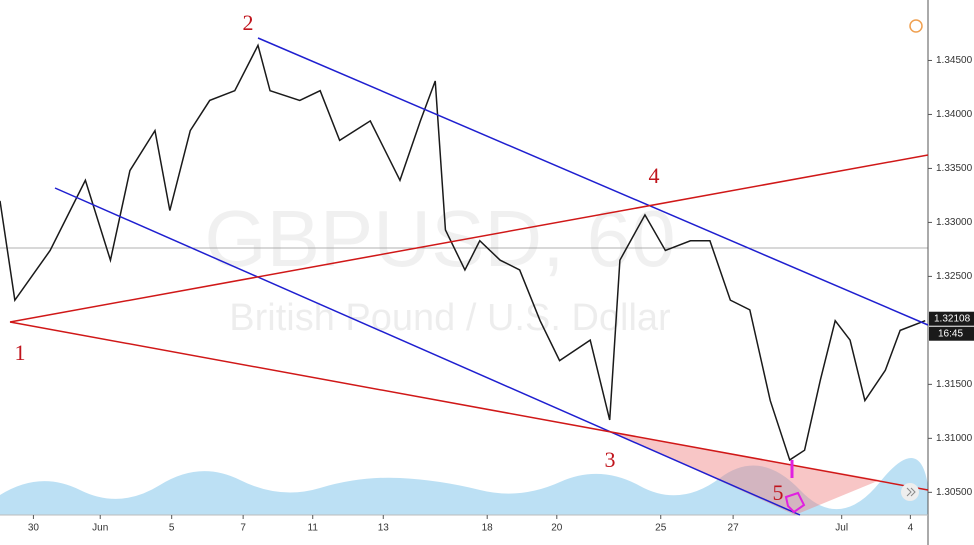 This screenshot has height=545, width=974. I want to click on y-tick-label: 1.30500, so click(954, 492).